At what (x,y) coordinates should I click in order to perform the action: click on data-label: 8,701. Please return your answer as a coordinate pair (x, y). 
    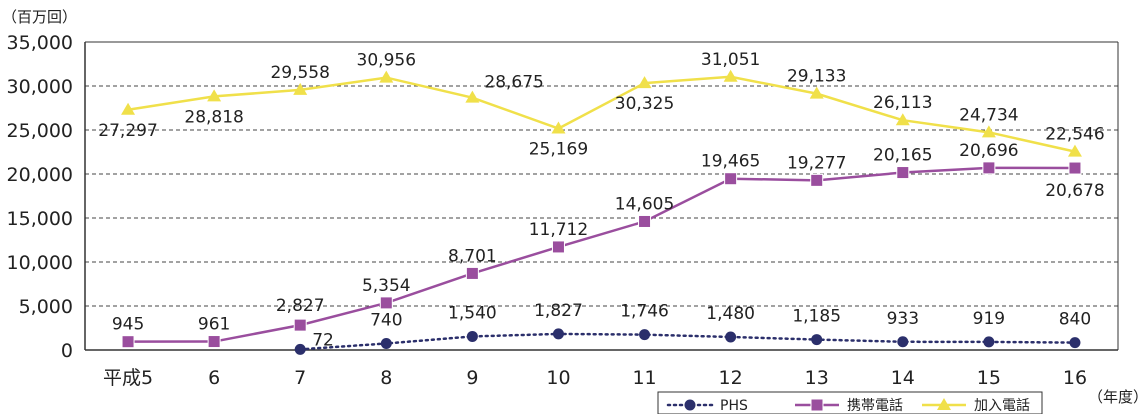
    Looking at the image, I should click on (472, 256).